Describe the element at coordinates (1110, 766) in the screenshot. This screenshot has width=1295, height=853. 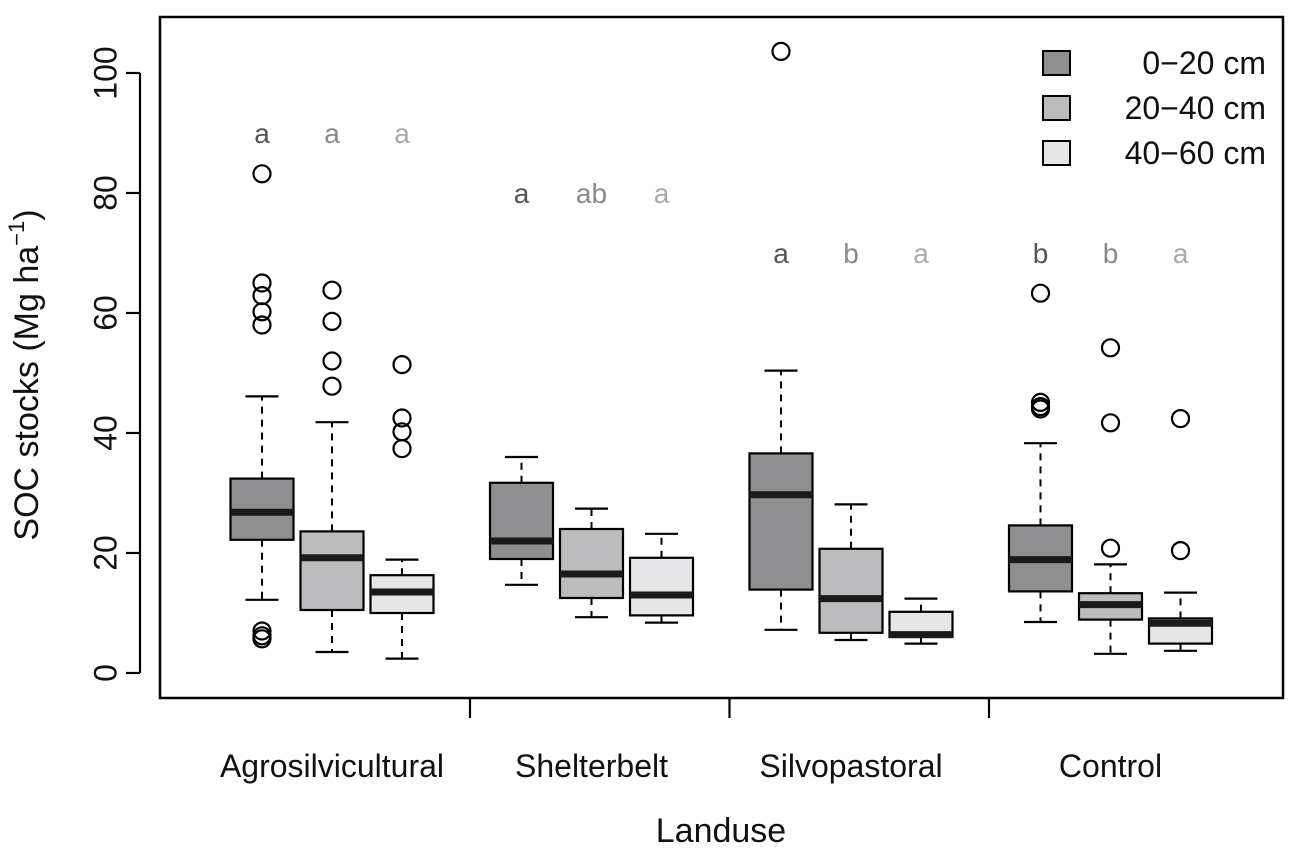
I see `x-category-label: Control` at that location.